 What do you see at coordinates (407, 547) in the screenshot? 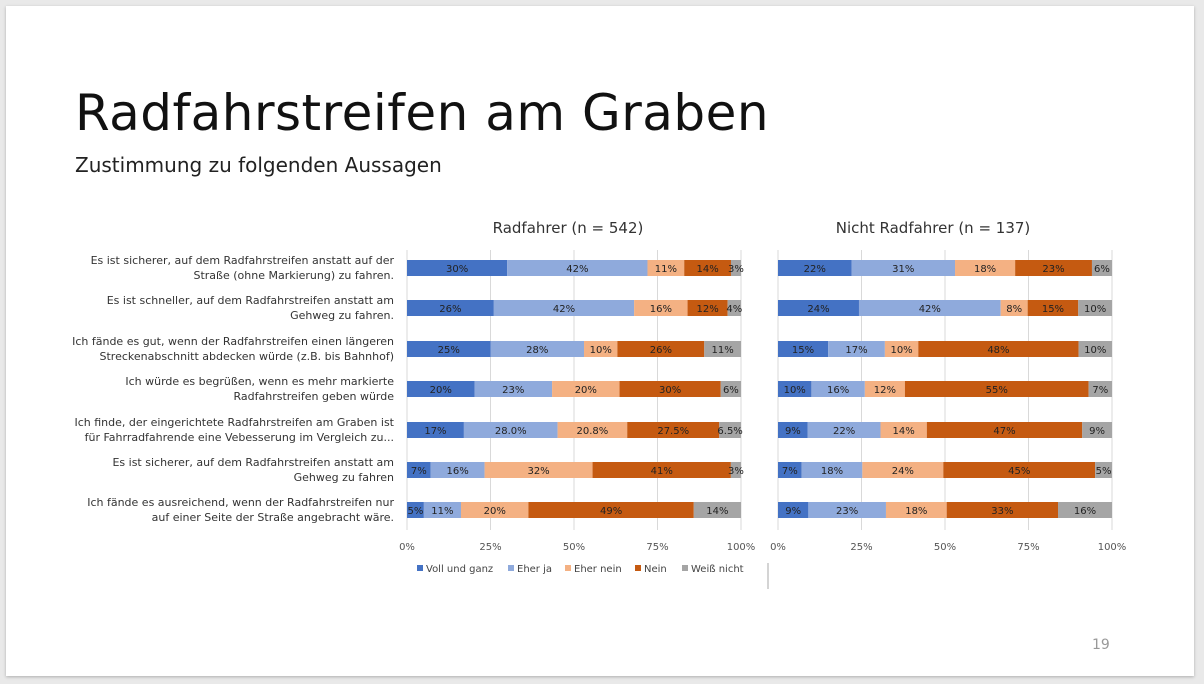
I see `x-tick-label: 0%` at bounding box center [407, 547].